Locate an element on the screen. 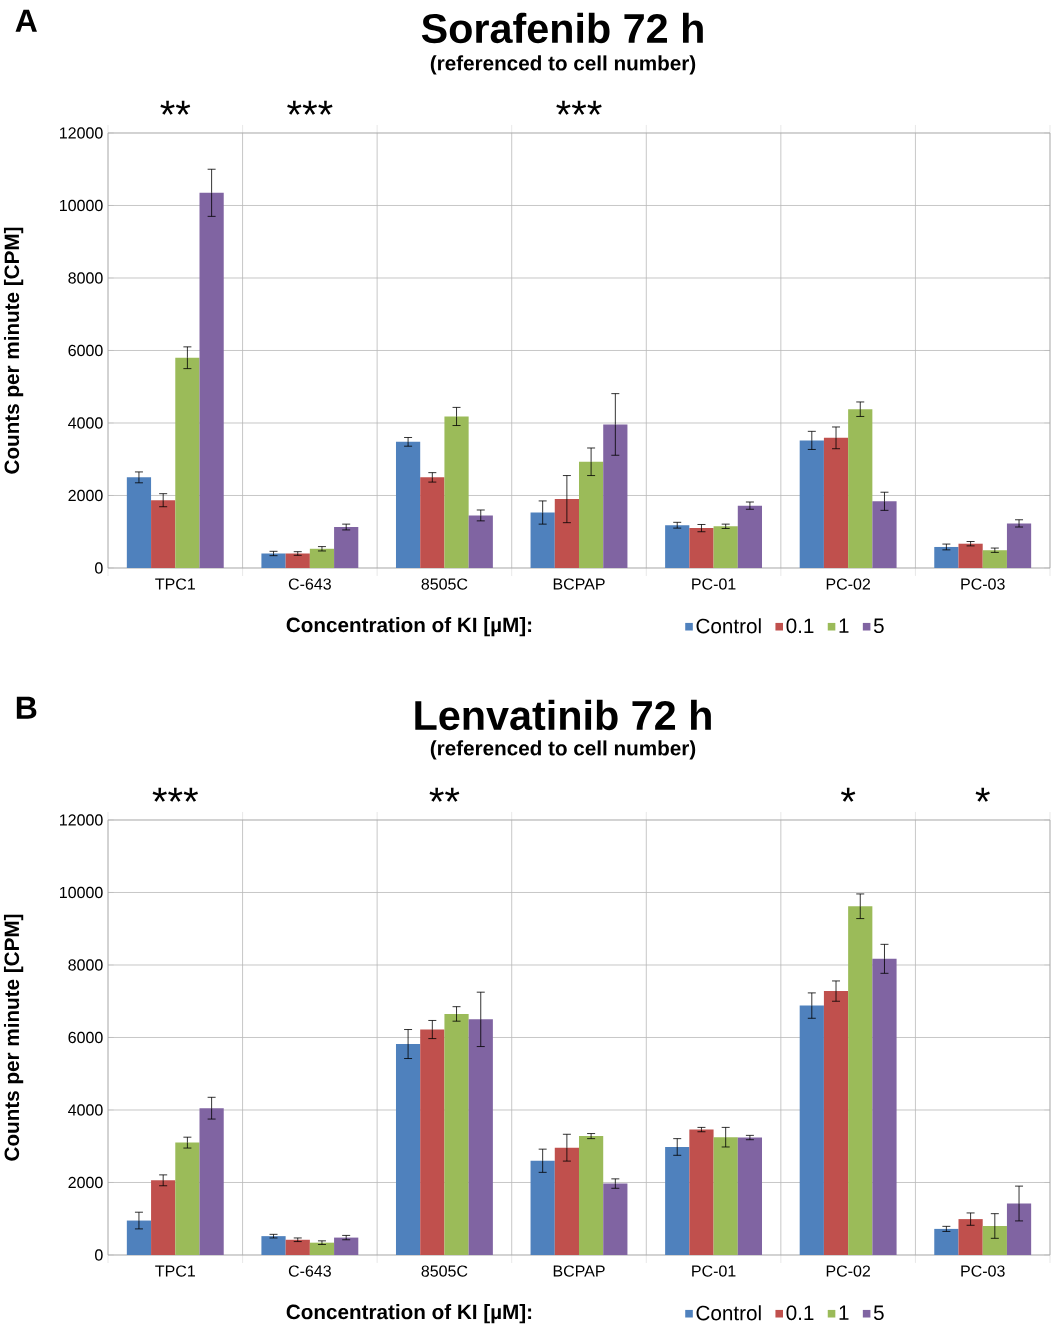 Image resolution: width=1055 pixels, height=1327 pixels. text: B is located at coordinates (26, 707).